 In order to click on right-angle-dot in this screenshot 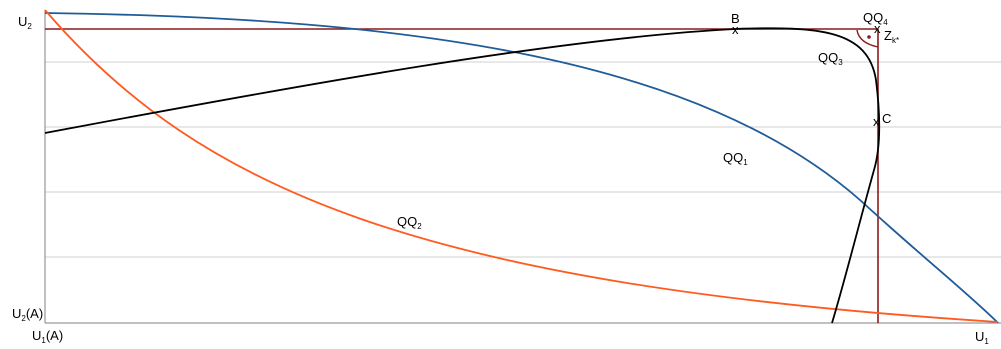, I will do `click(869, 37)`.